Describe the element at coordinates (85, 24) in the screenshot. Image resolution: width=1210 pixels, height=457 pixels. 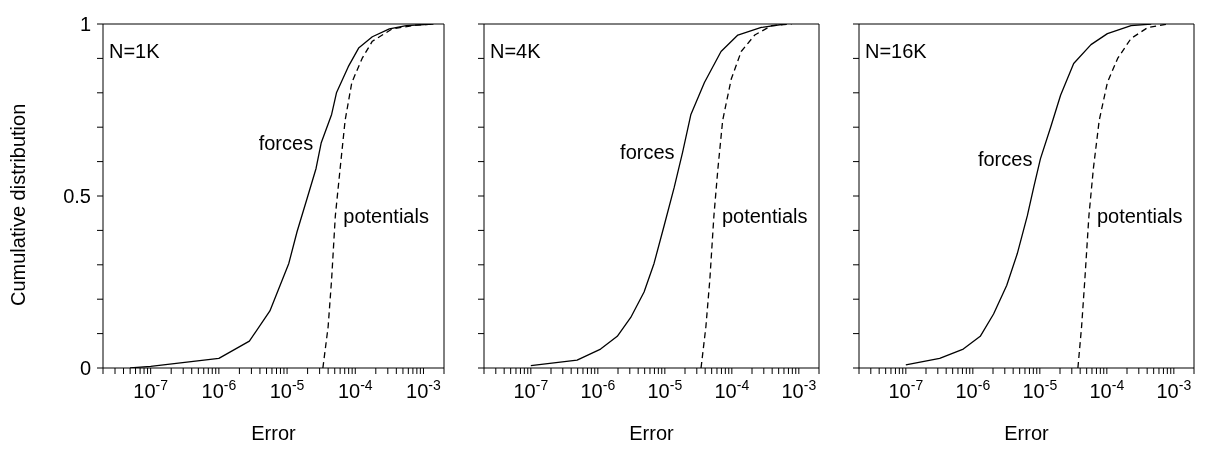
I see `y-tick-label: 1` at that location.